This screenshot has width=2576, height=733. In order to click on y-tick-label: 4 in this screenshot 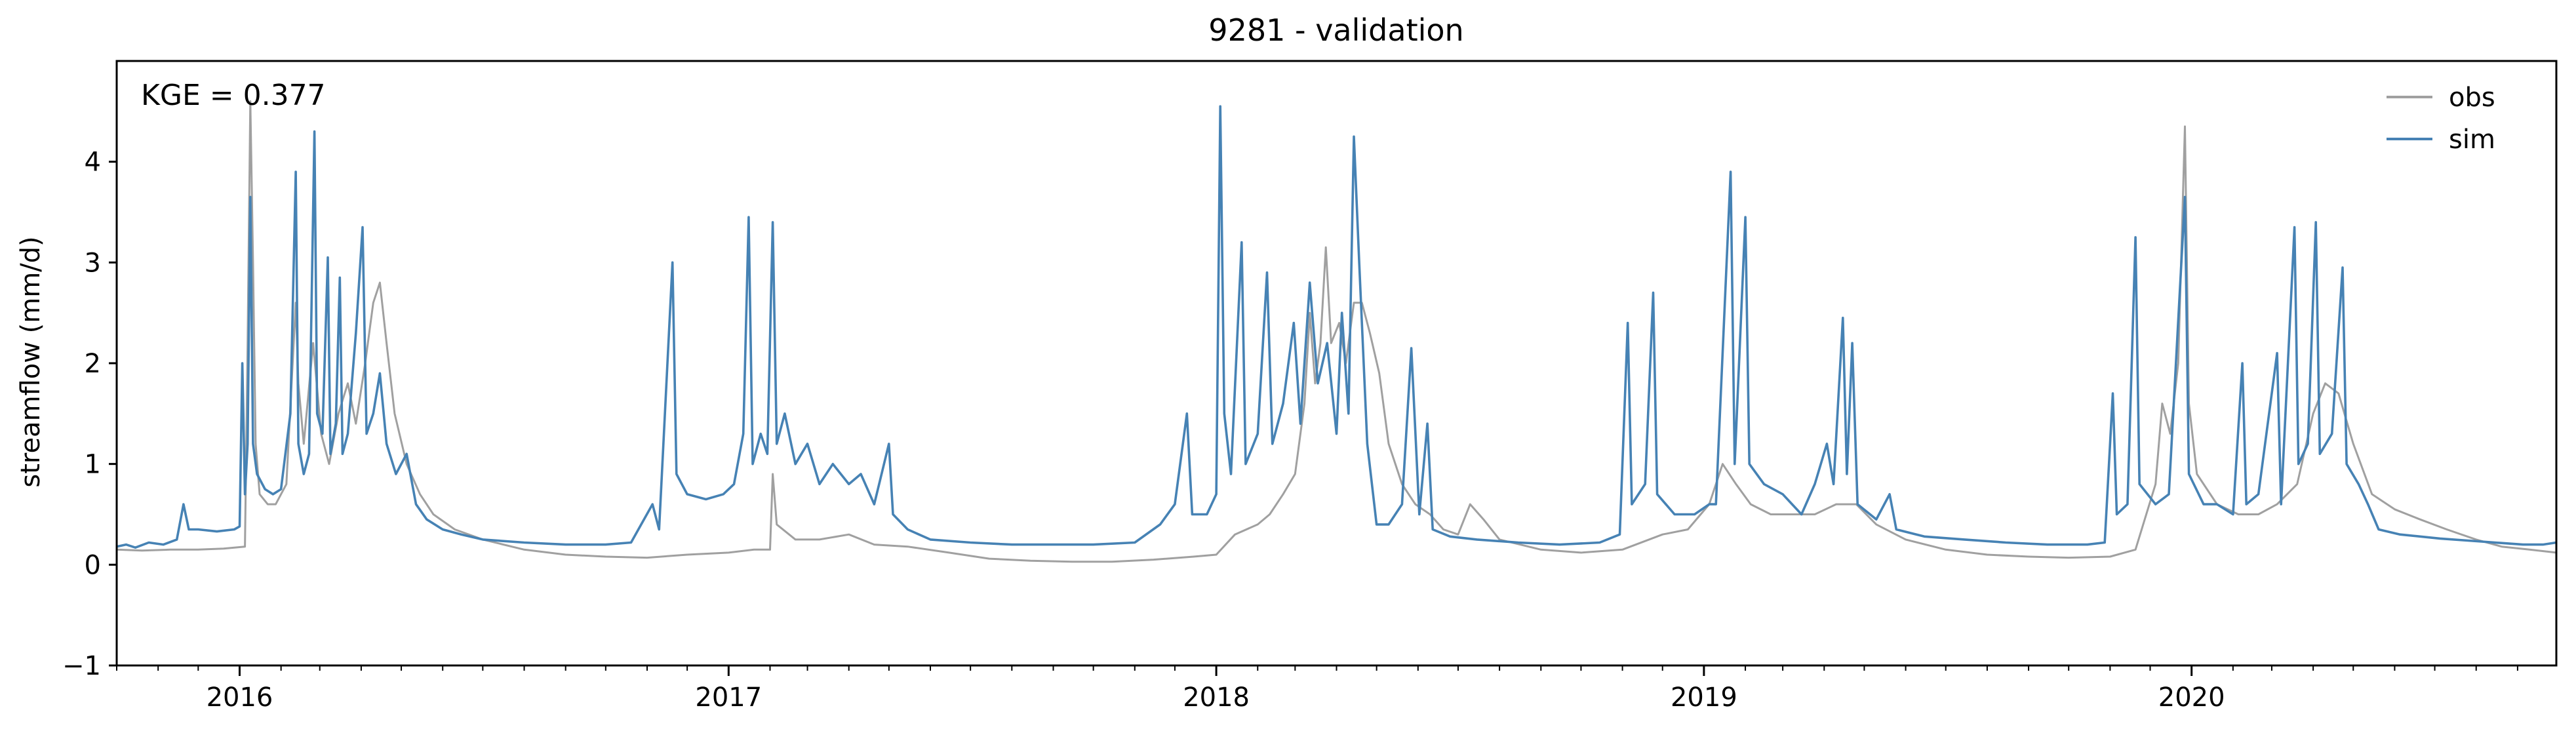, I will do `click(93, 163)`.